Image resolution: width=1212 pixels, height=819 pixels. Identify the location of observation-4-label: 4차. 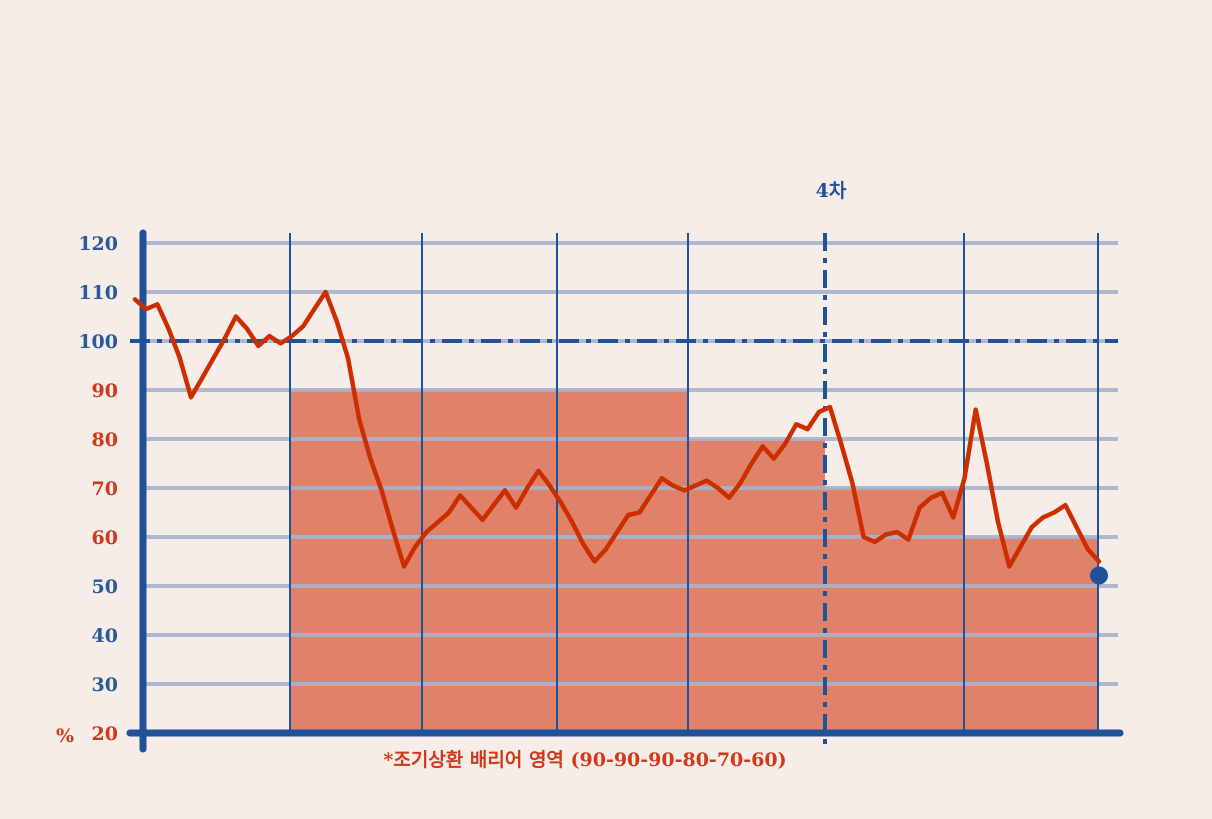
(831, 191).